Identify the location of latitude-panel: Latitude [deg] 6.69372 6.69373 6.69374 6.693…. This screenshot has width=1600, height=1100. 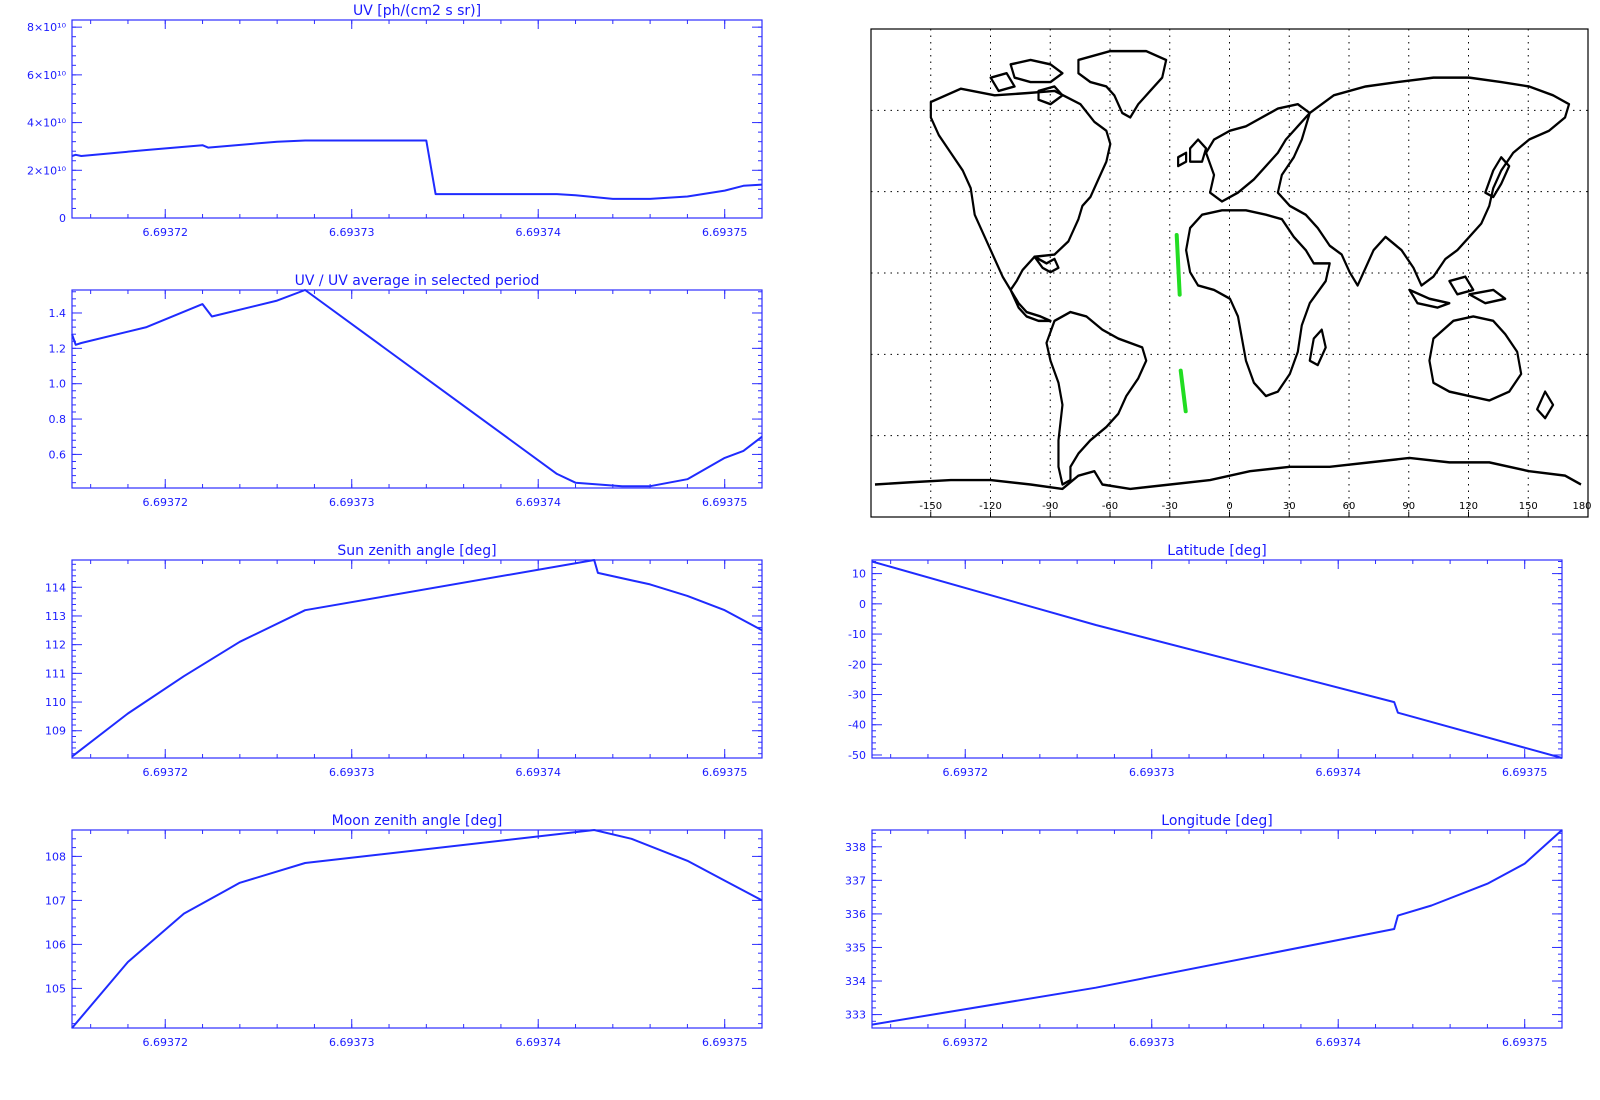
(1200, 675).